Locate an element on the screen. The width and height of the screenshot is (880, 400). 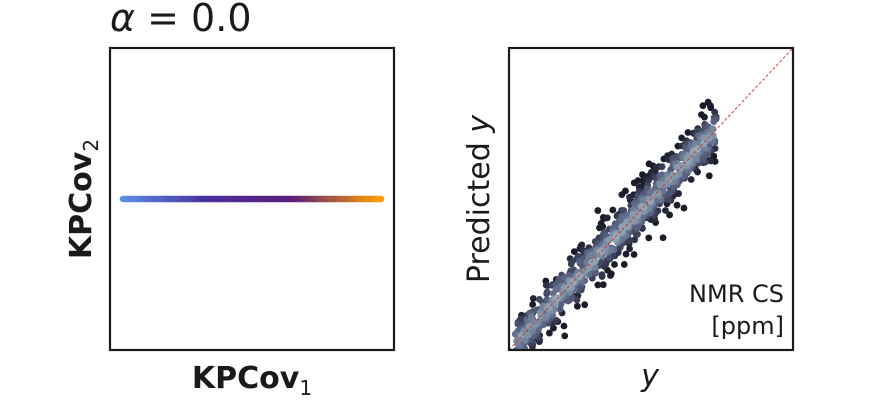
left-x-axis-label: KPCov1 is located at coordinates (252, 380).